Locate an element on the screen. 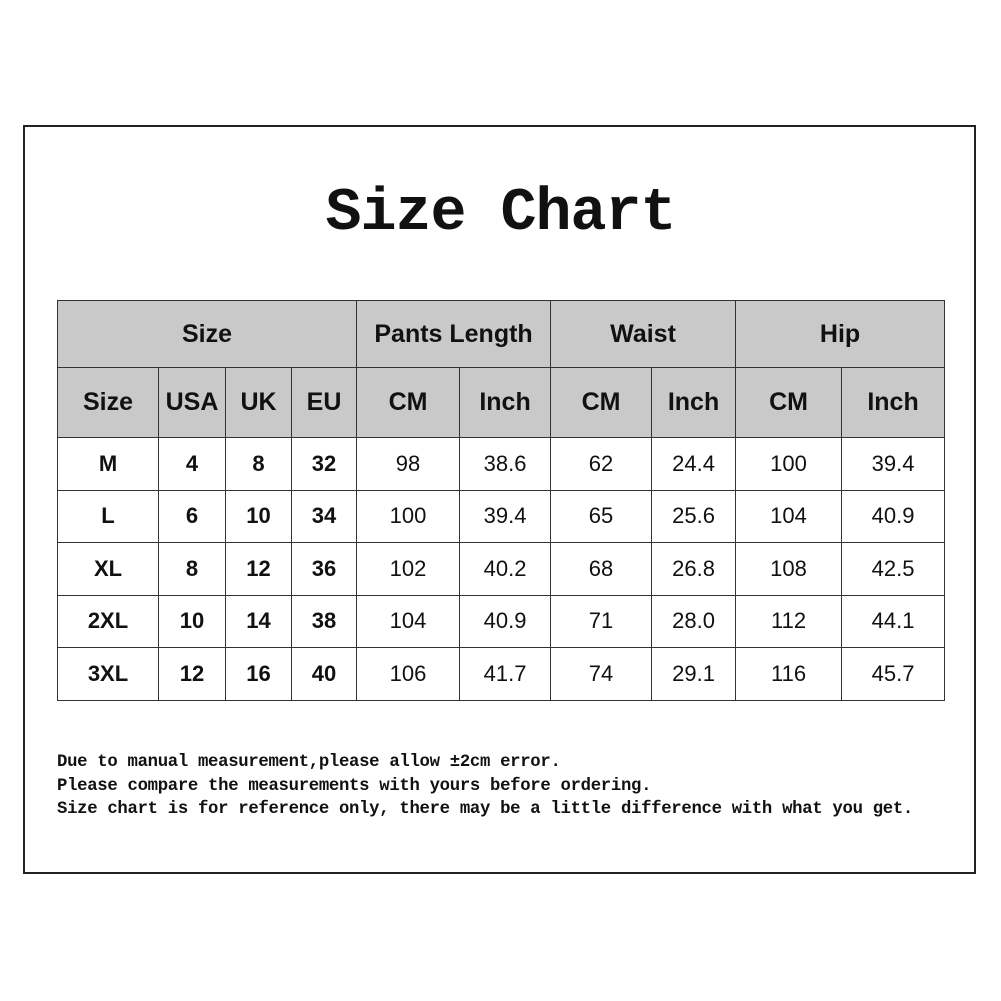  column-header: Size is located at coordinates (108, 402).